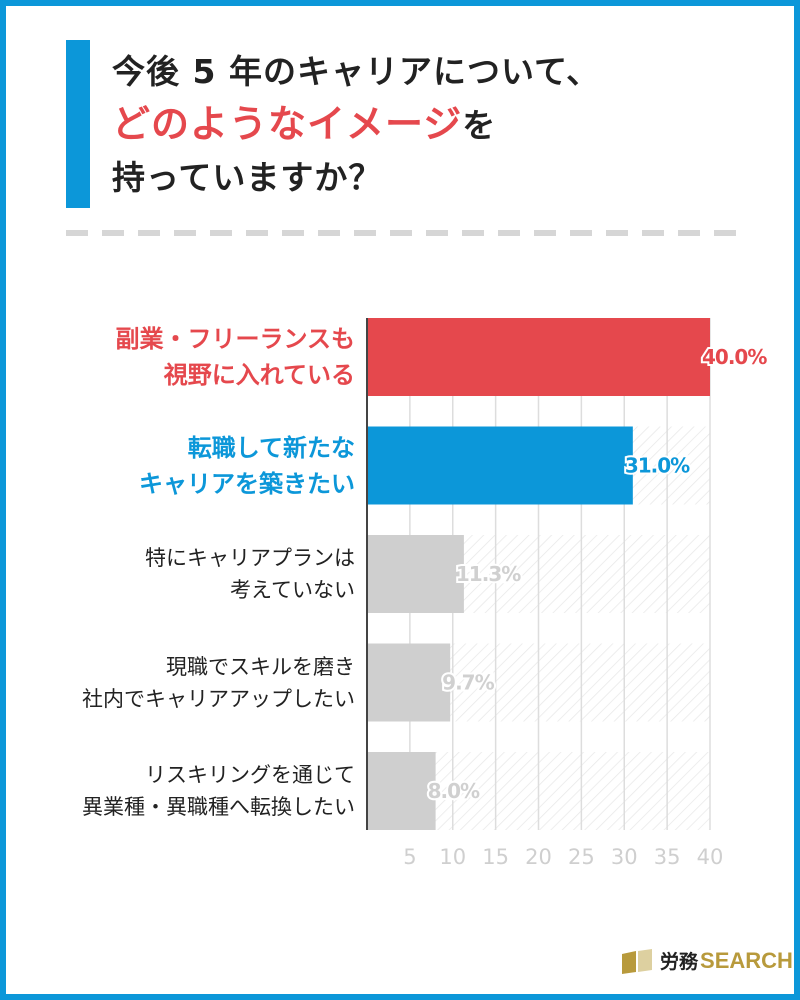  What do you see at coordinates (637, 961) in the screenshot?
I see `book-logo-icon` at bounding box center [637, 961].